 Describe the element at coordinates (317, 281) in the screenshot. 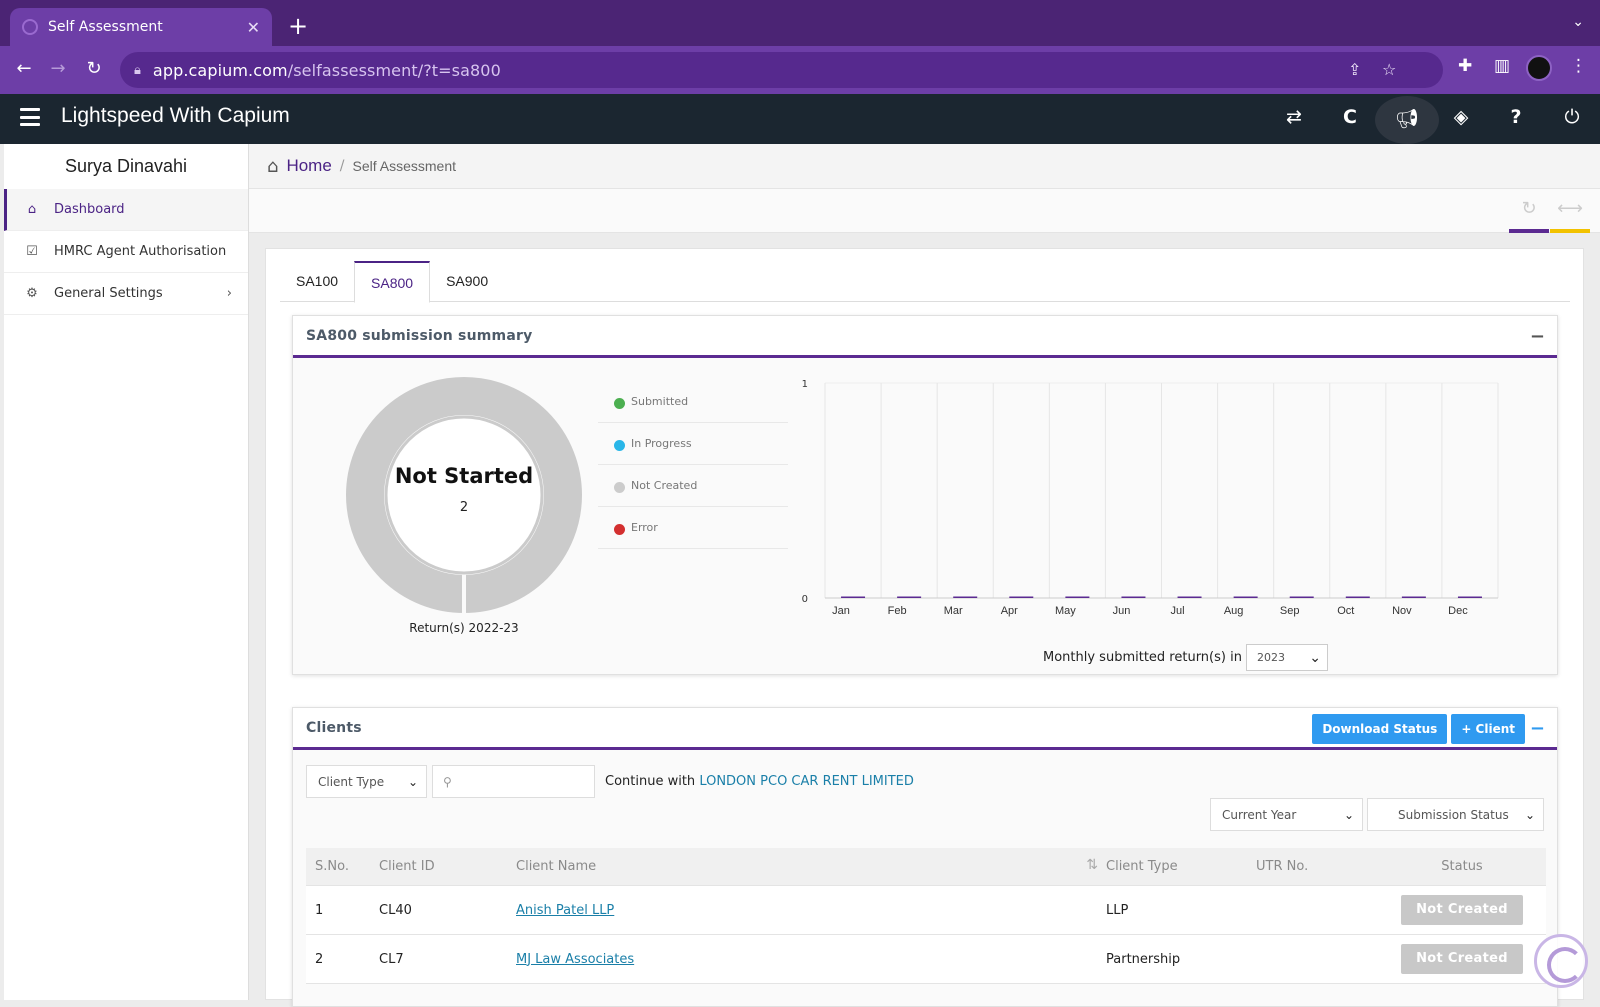

I see `tab-sa100: SA100` at that location.